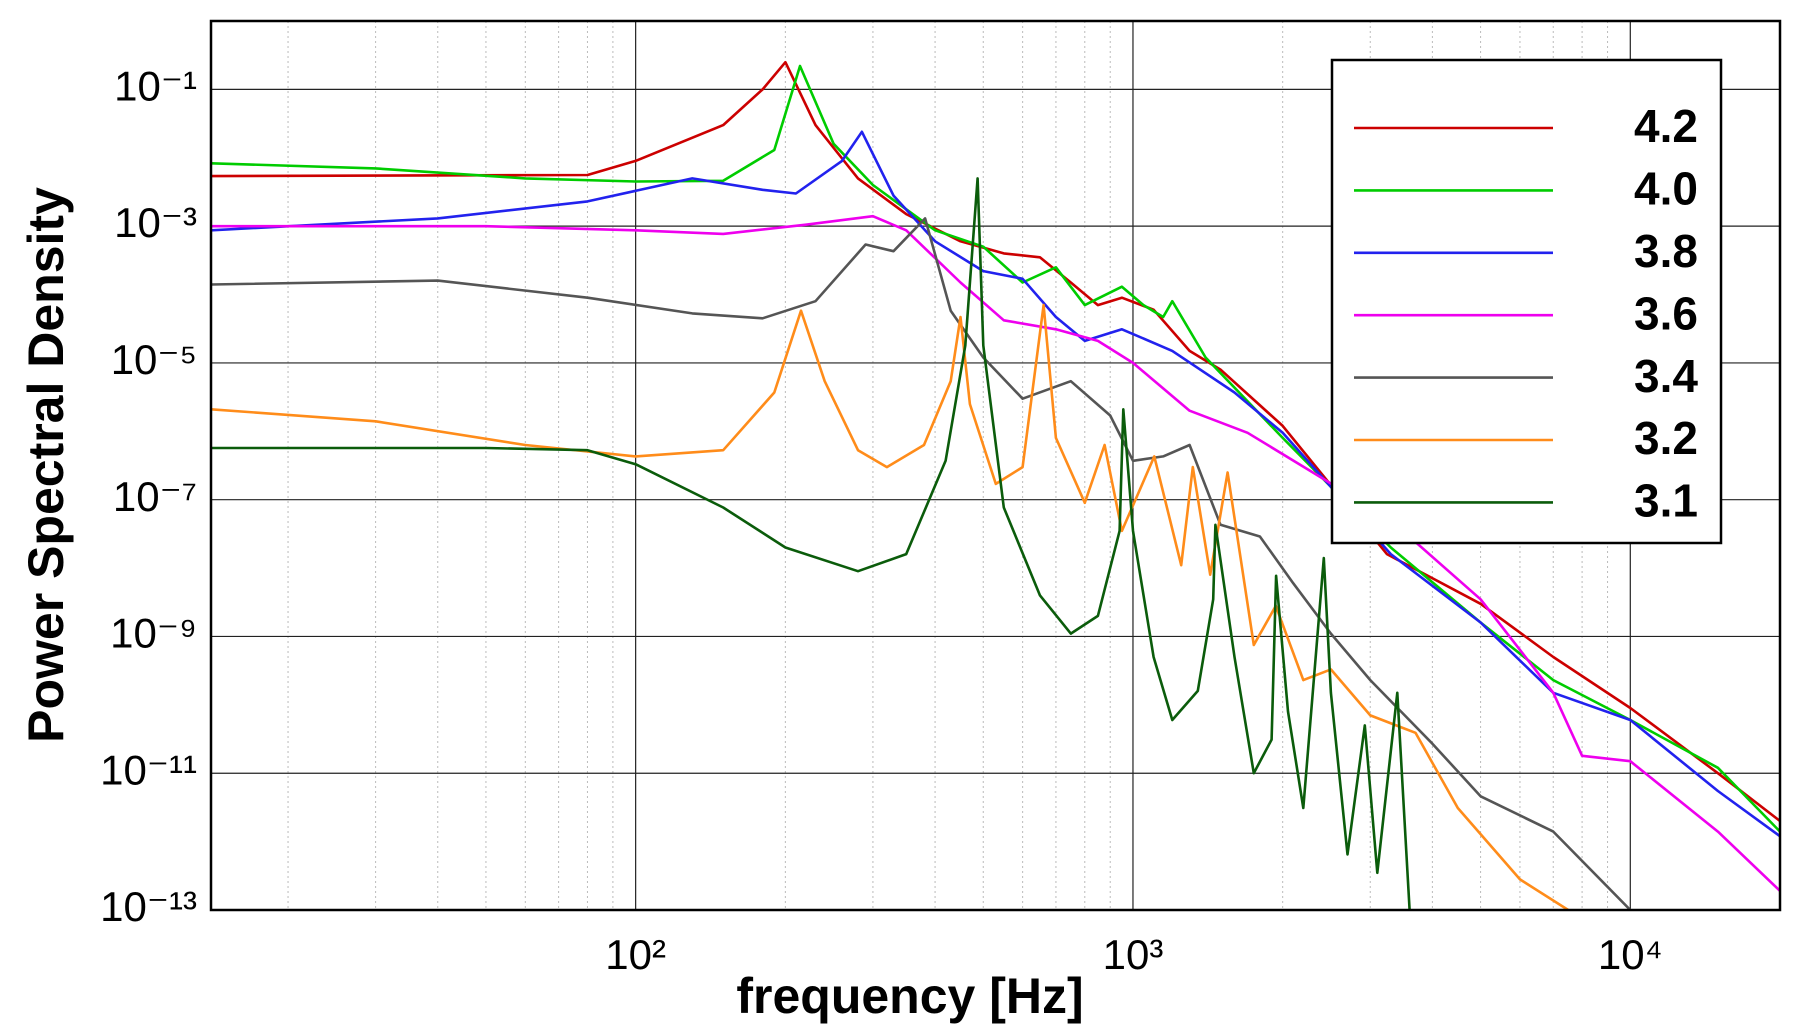 The width and height of the screenshot is (1800, 1027). I want to click on x-tick-label: 10², so click(635, 954).